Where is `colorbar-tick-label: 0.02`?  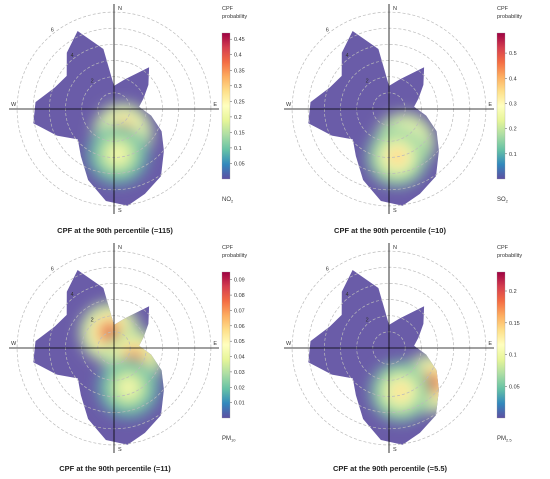 colorbar-tick-label: 0.02 is located at coordinates (239, 388).